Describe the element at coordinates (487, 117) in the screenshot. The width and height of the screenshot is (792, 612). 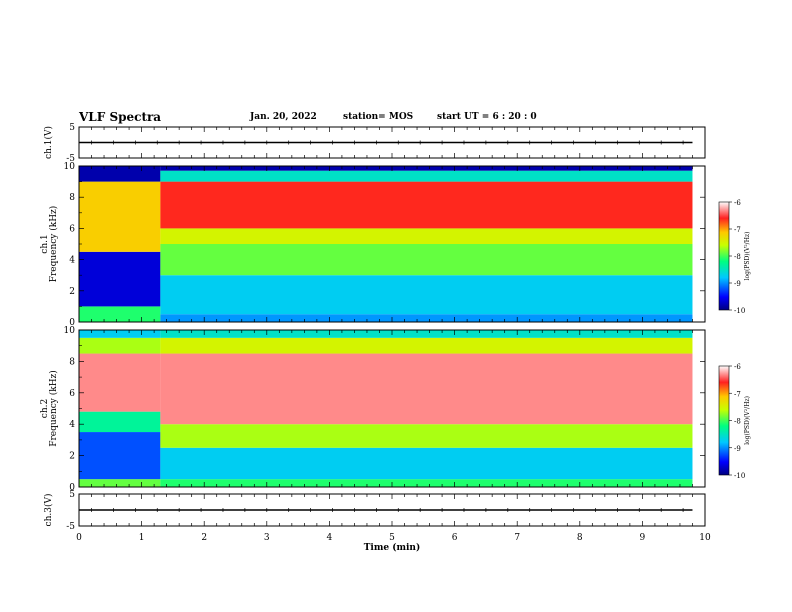
I see `figure-start-time: start UT = 6 : 20 : 0` at that location.